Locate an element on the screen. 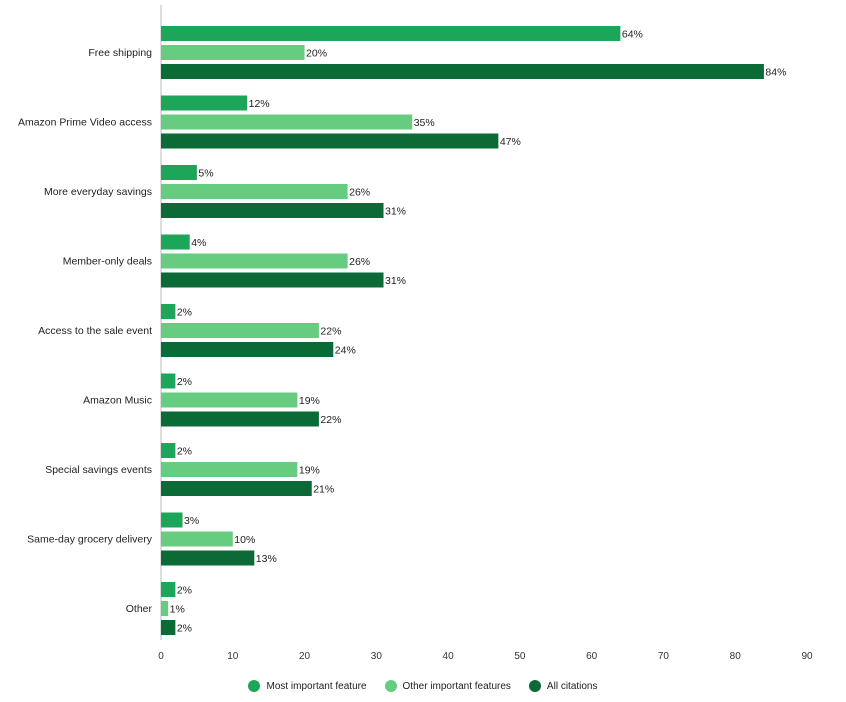 The width and height of the screenshot is (846, 702). data-label: 12% is located at coordinates (259, 104).